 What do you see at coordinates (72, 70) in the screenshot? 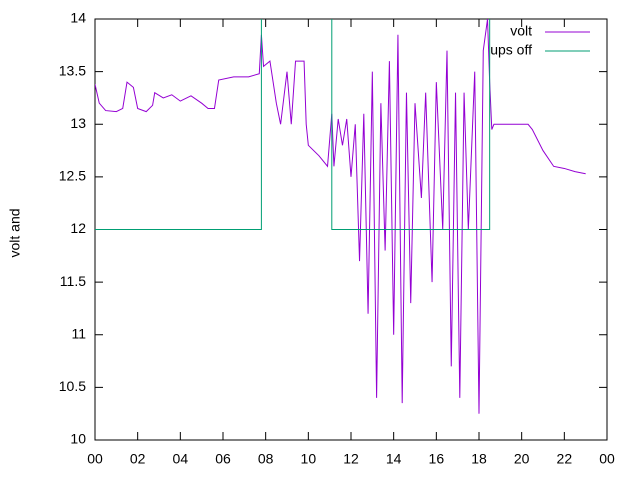
I see `y-tick-label: 13.5` at bounding box center [72, 70].